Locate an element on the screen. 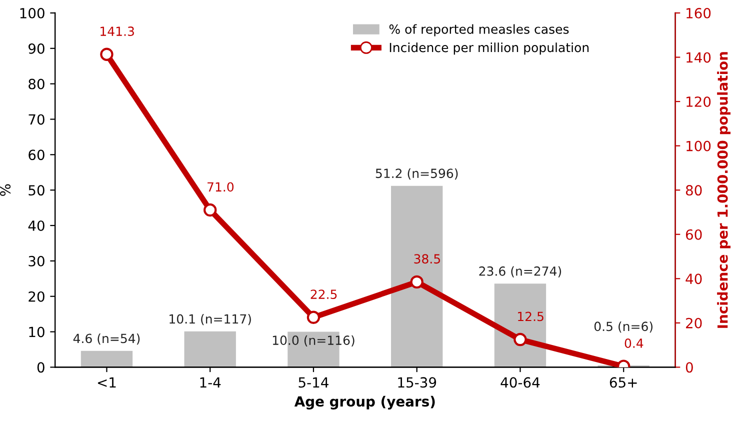  x-tick-label: 1-4 is located at coordinates (210, 382).